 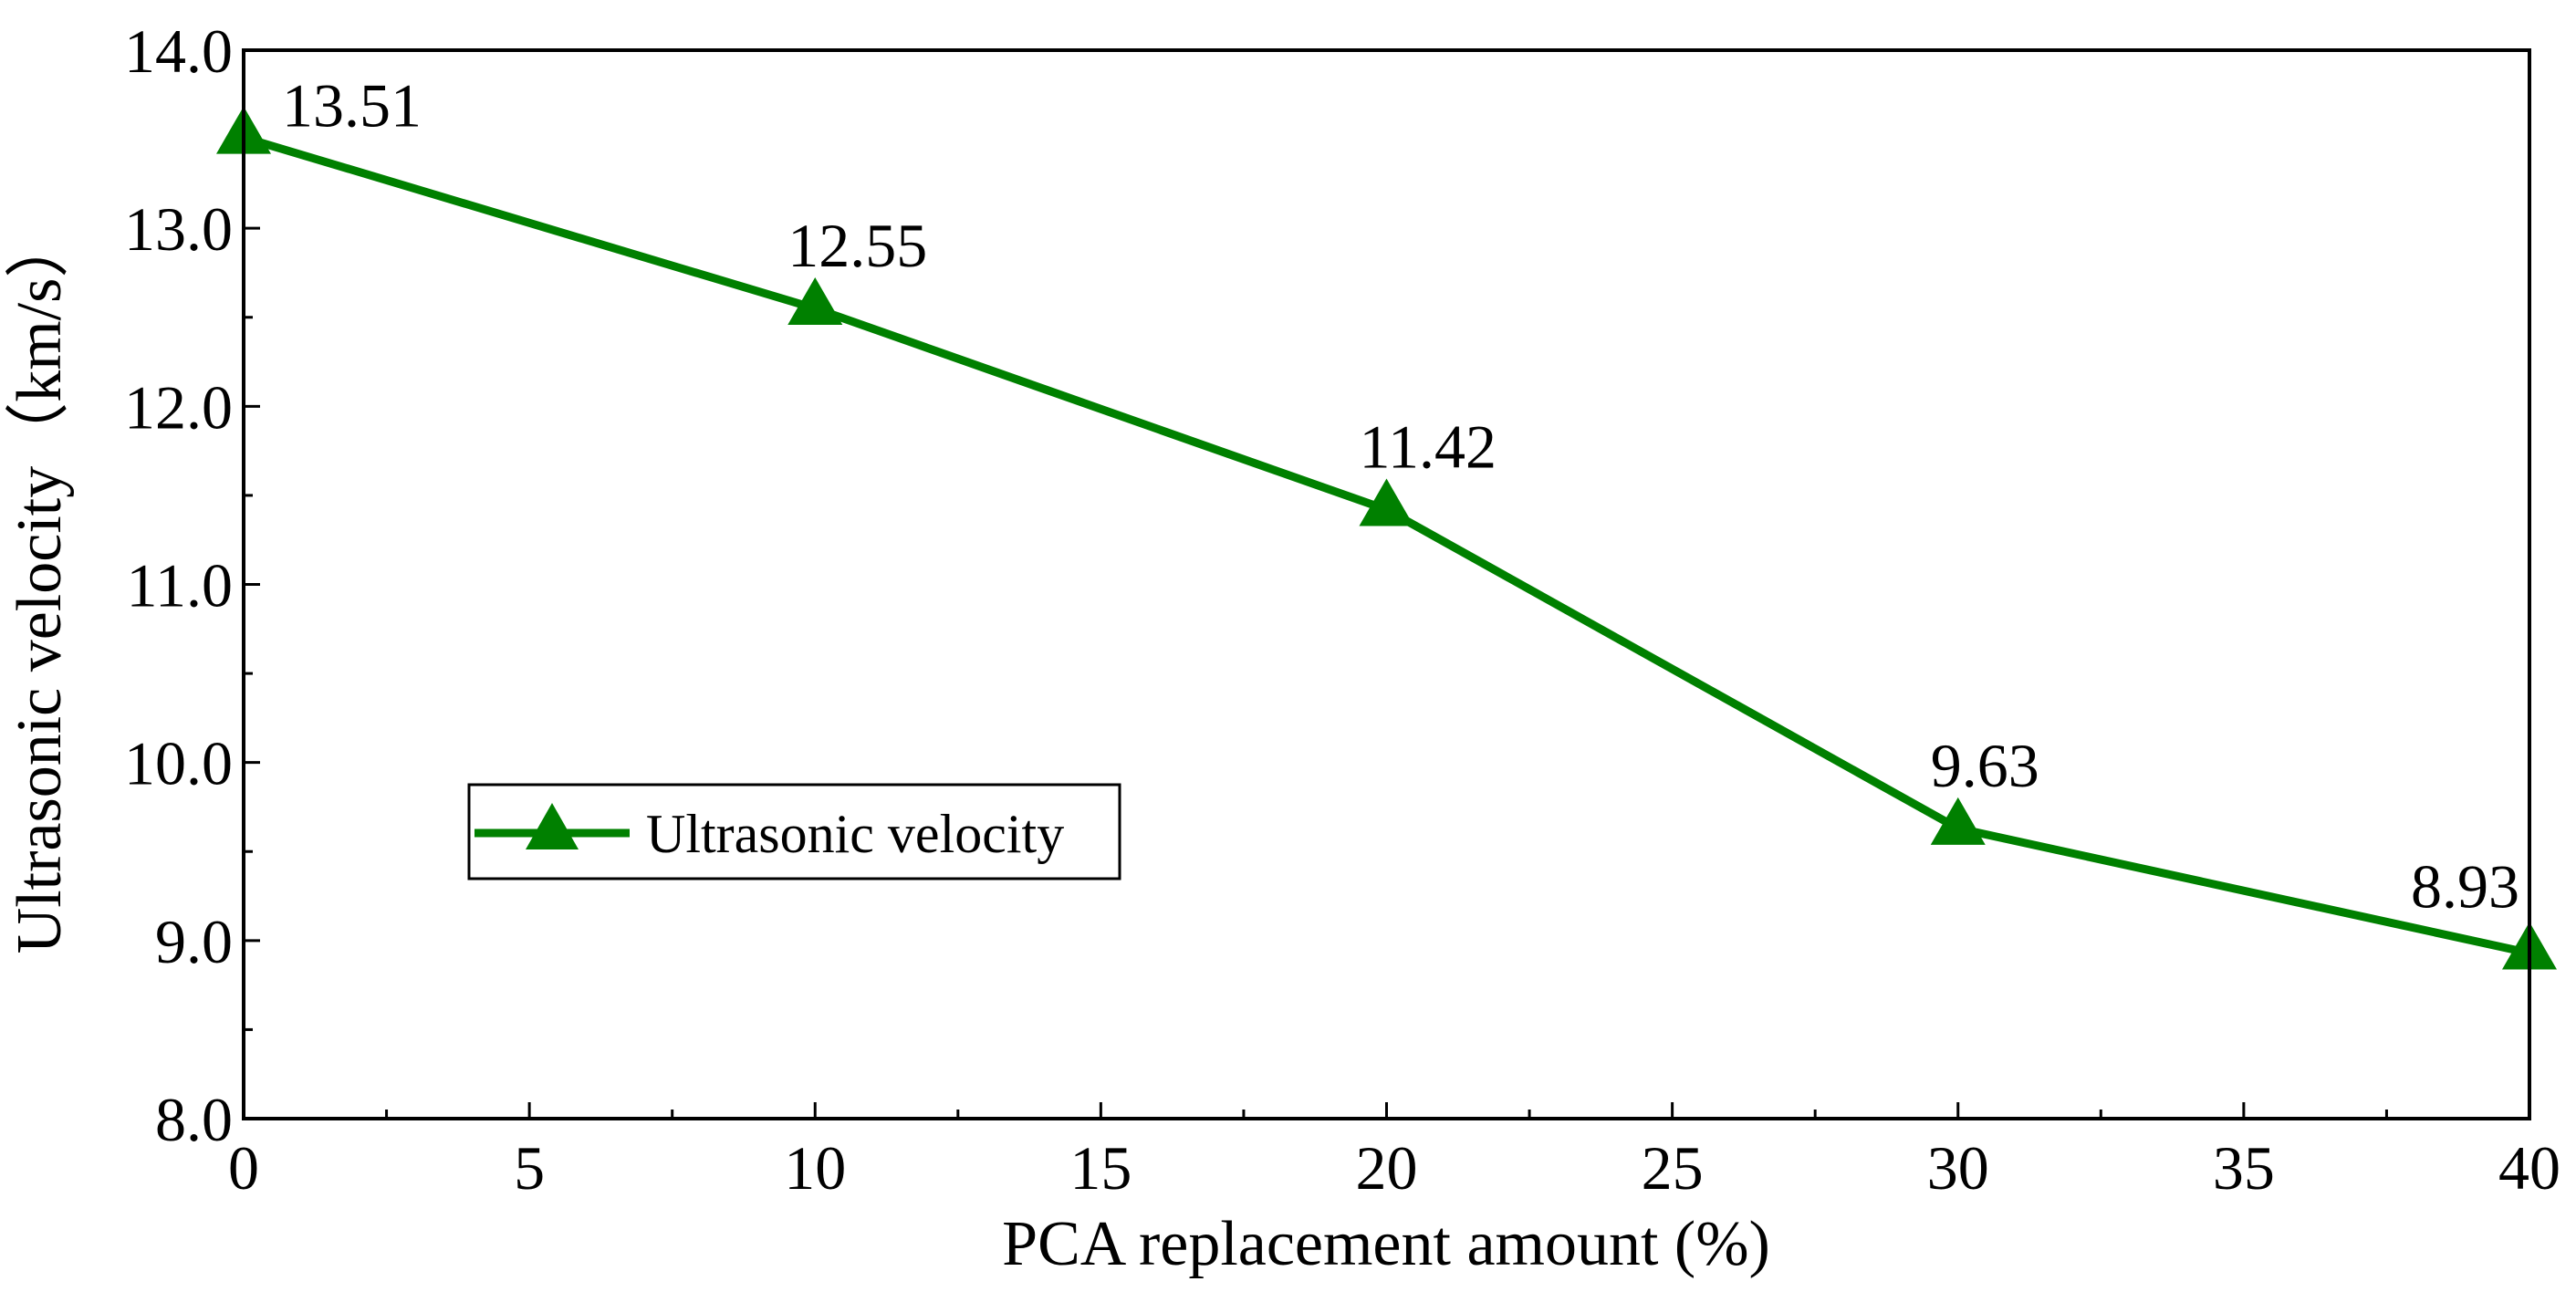 I want to click on legend: Ultrasonic velocity, so click(x=794, y=831).